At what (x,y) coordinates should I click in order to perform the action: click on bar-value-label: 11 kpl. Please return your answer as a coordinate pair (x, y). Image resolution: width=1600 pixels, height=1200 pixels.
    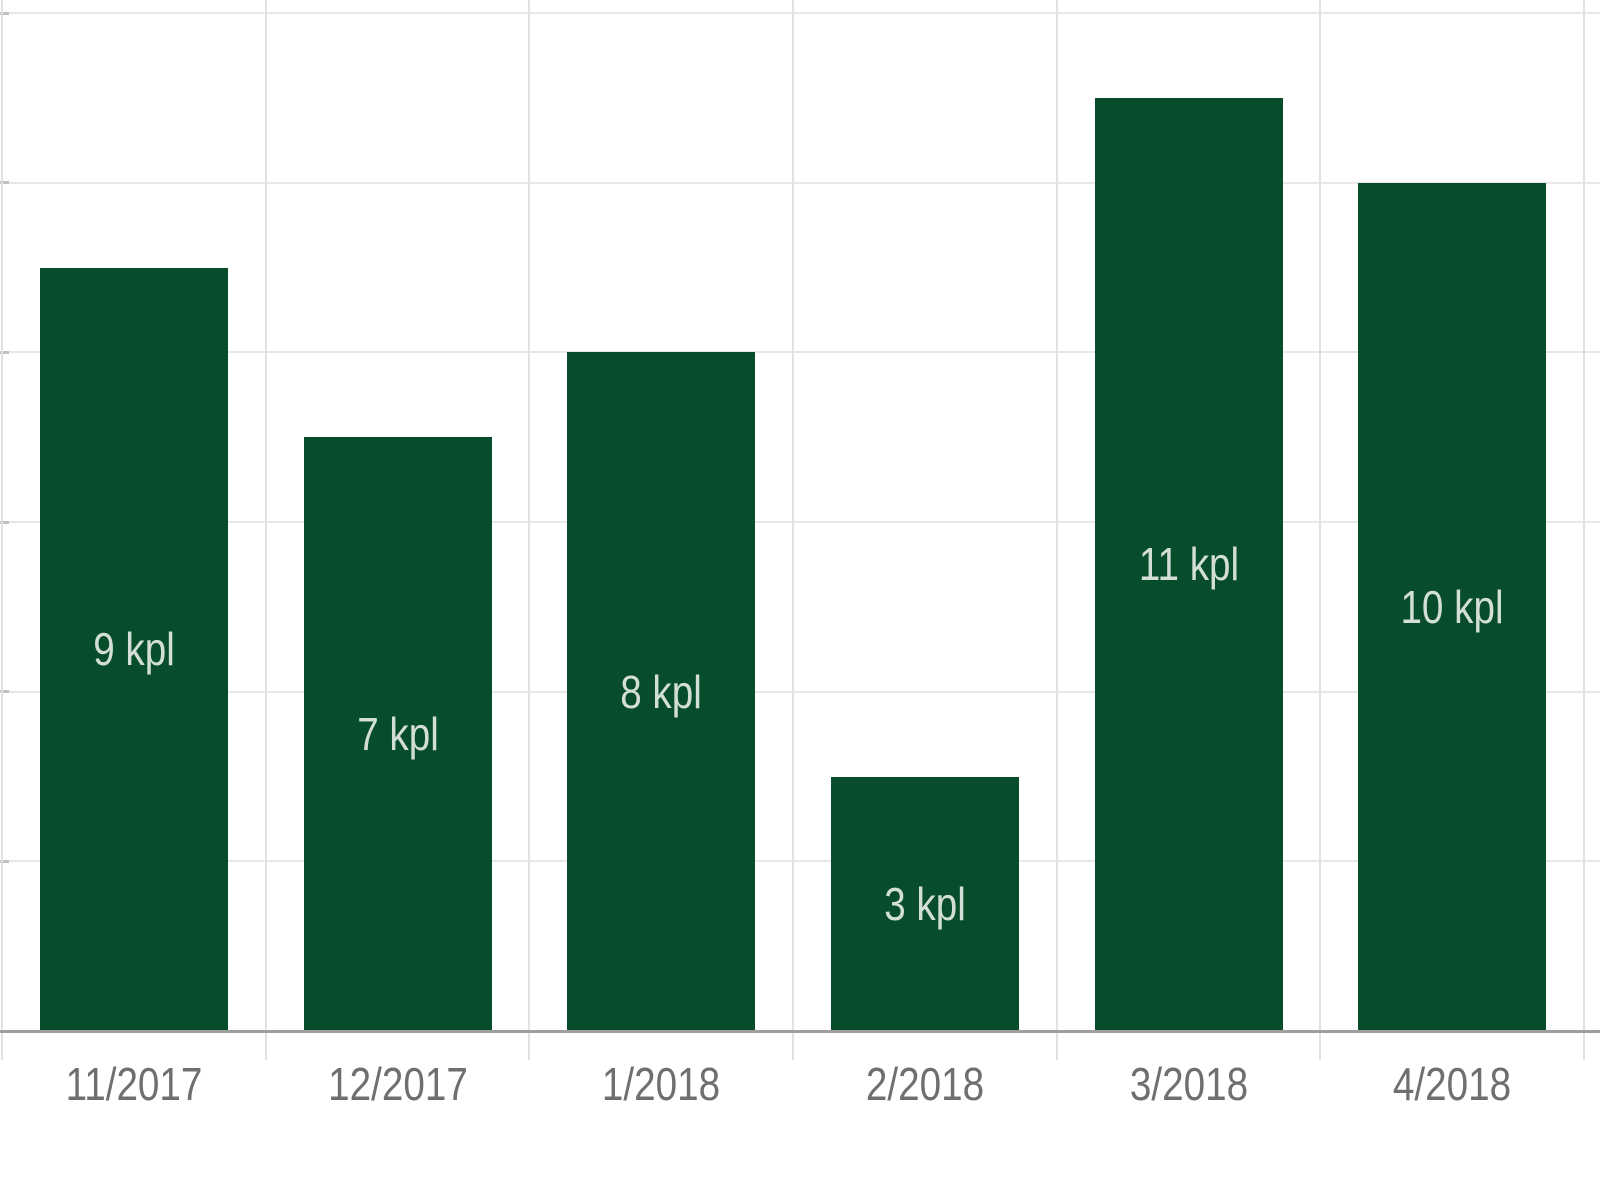
    Looking at the image, I should click on (1188, 564).